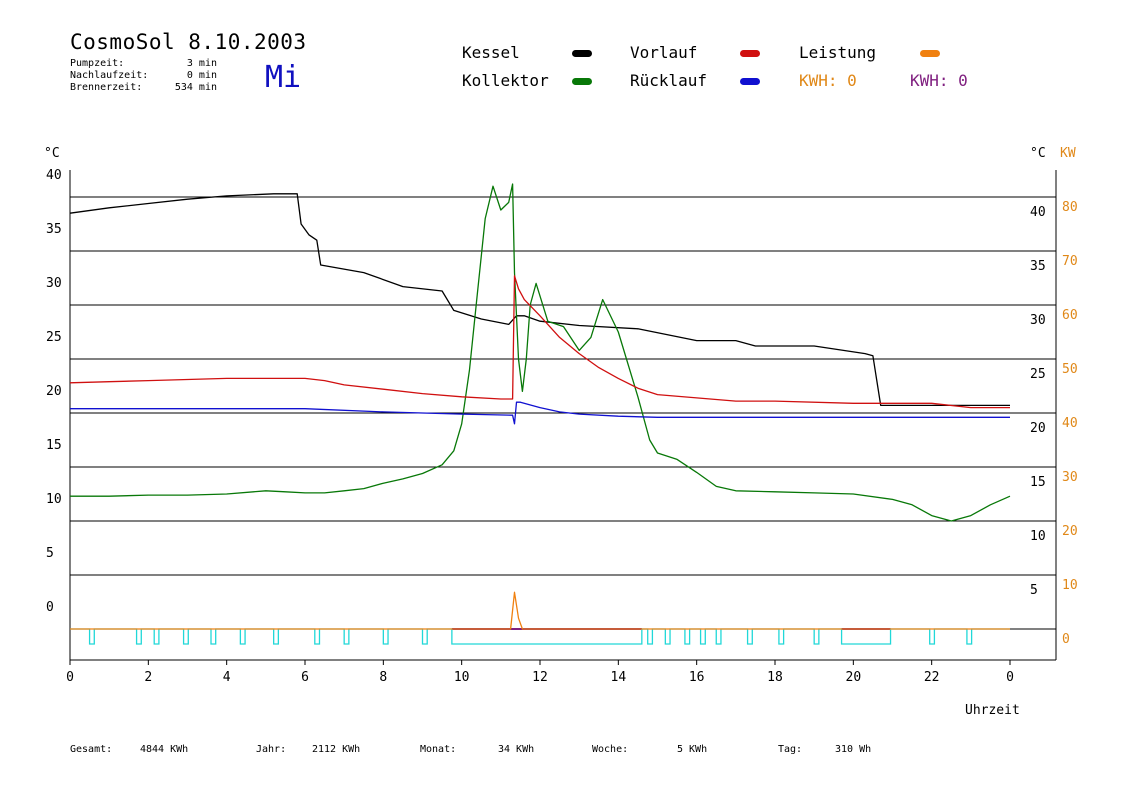 The width and height of the screenshot is (1148, 812). Describe the element at coordinates (462, 677) in the screenshot. I see `x-tick-label-5: 10` at that location.